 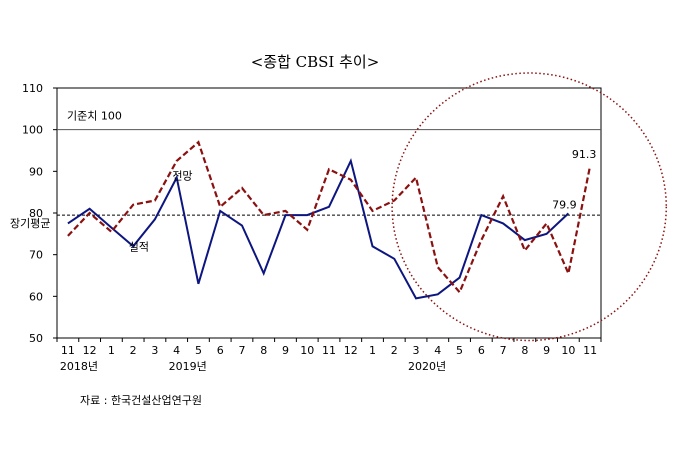 I want to click on y-tick-label: 90, so click(x=36, y=171).